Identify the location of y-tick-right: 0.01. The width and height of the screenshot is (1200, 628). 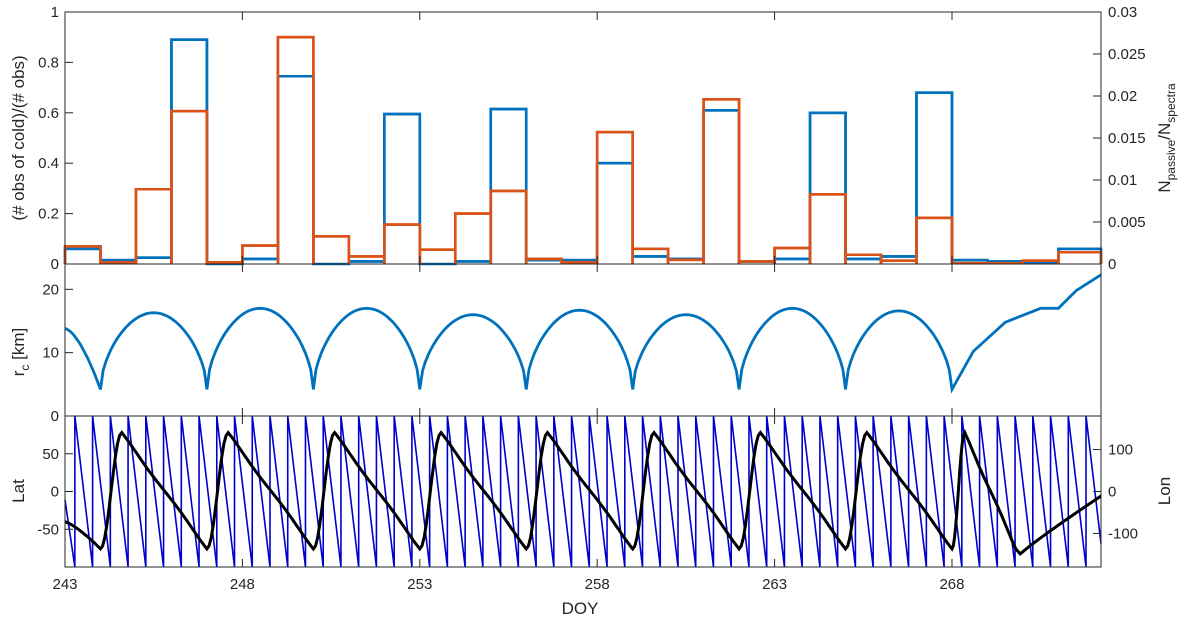
(1122, 180).